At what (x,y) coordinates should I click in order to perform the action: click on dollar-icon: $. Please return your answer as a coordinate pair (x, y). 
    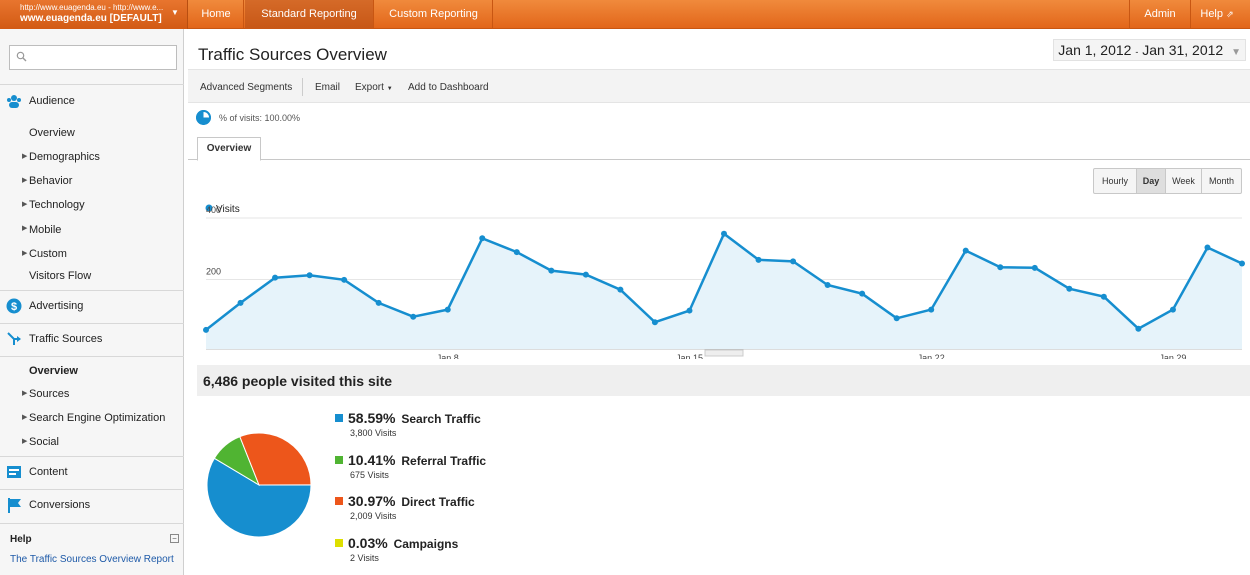
    Looking at the image, I should click on (14, 306).